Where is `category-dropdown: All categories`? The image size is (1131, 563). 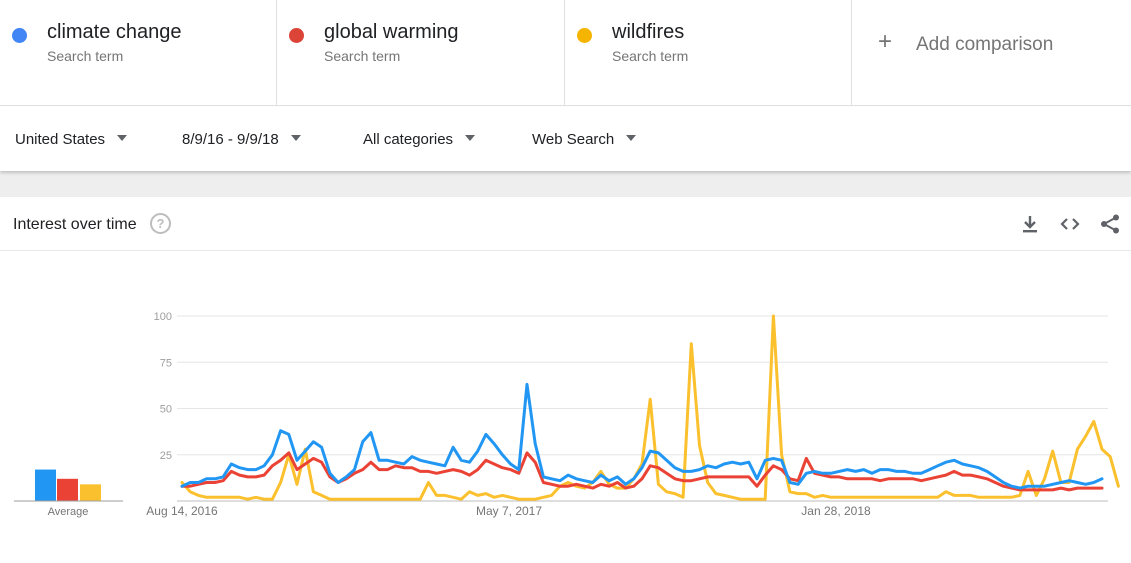
category-dropdown: All categories is located at coordinates (419, 139).